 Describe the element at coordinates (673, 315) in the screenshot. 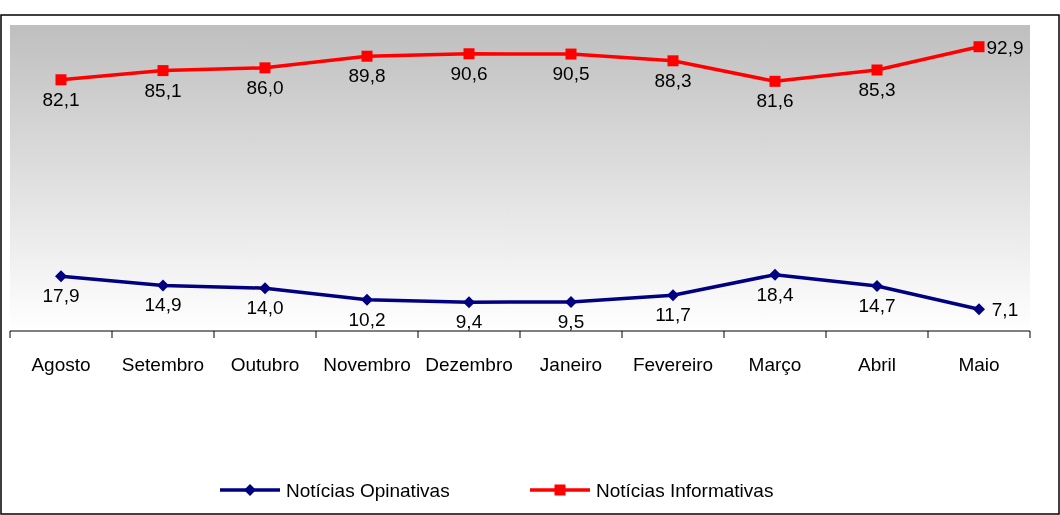

I see `data-label: 11,7` at that location.